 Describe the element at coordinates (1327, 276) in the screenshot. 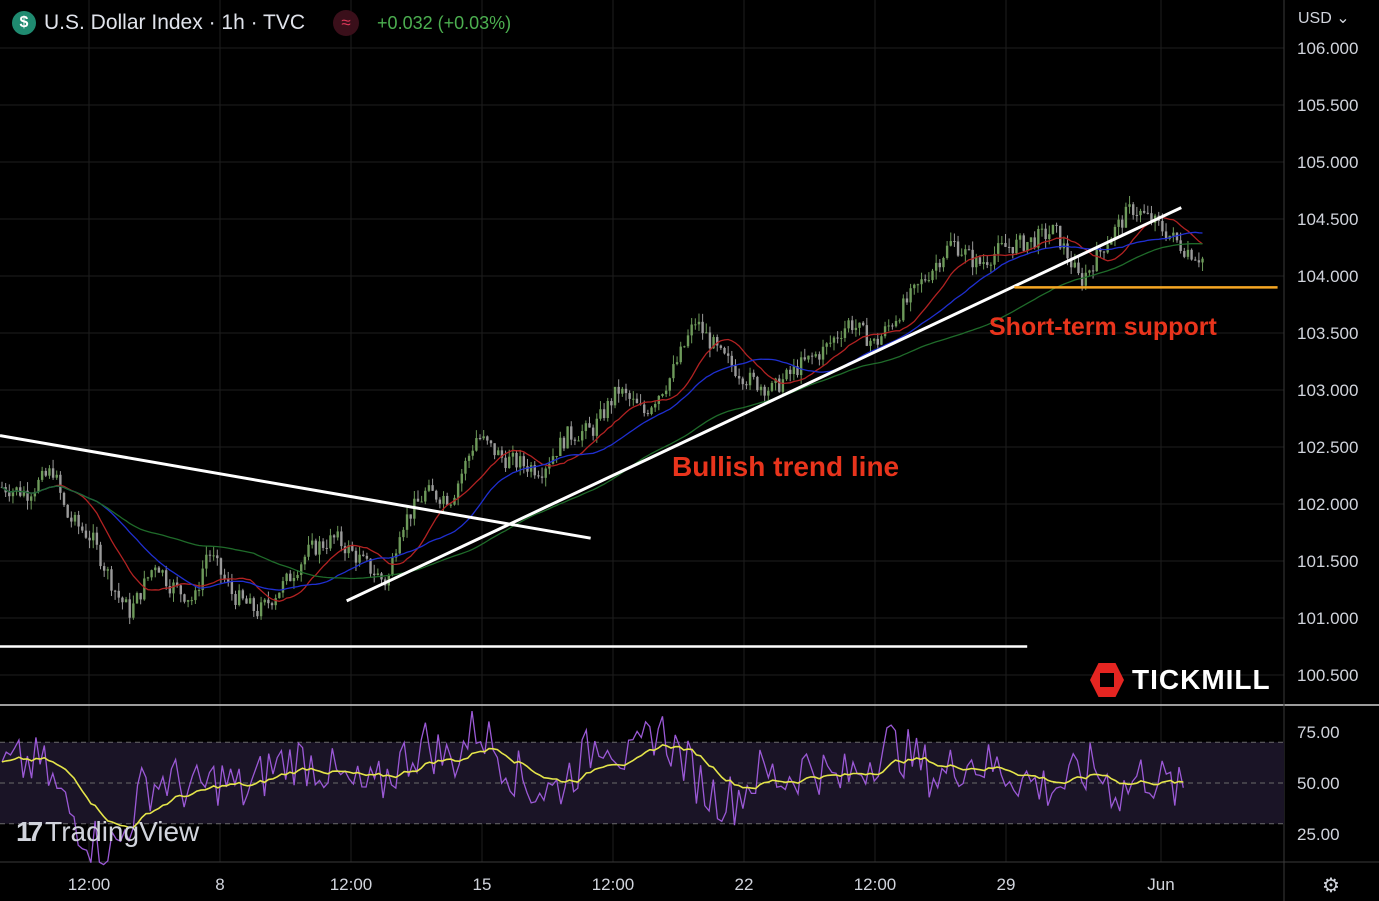

I see `y-tick-label: 104.000` at that location.